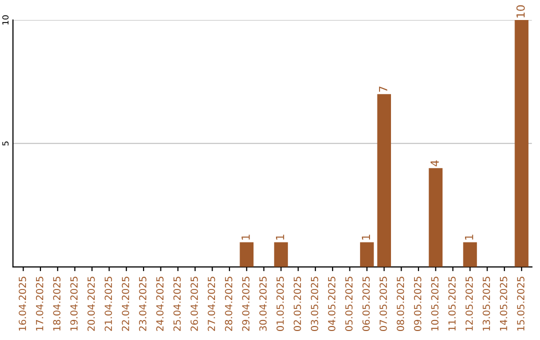 The width and height of the screenshot is (540, 340). Describe the element at coordinates (40, 303) in the screenshot. I see `x-tick-label: 17.04.2025` at that location.